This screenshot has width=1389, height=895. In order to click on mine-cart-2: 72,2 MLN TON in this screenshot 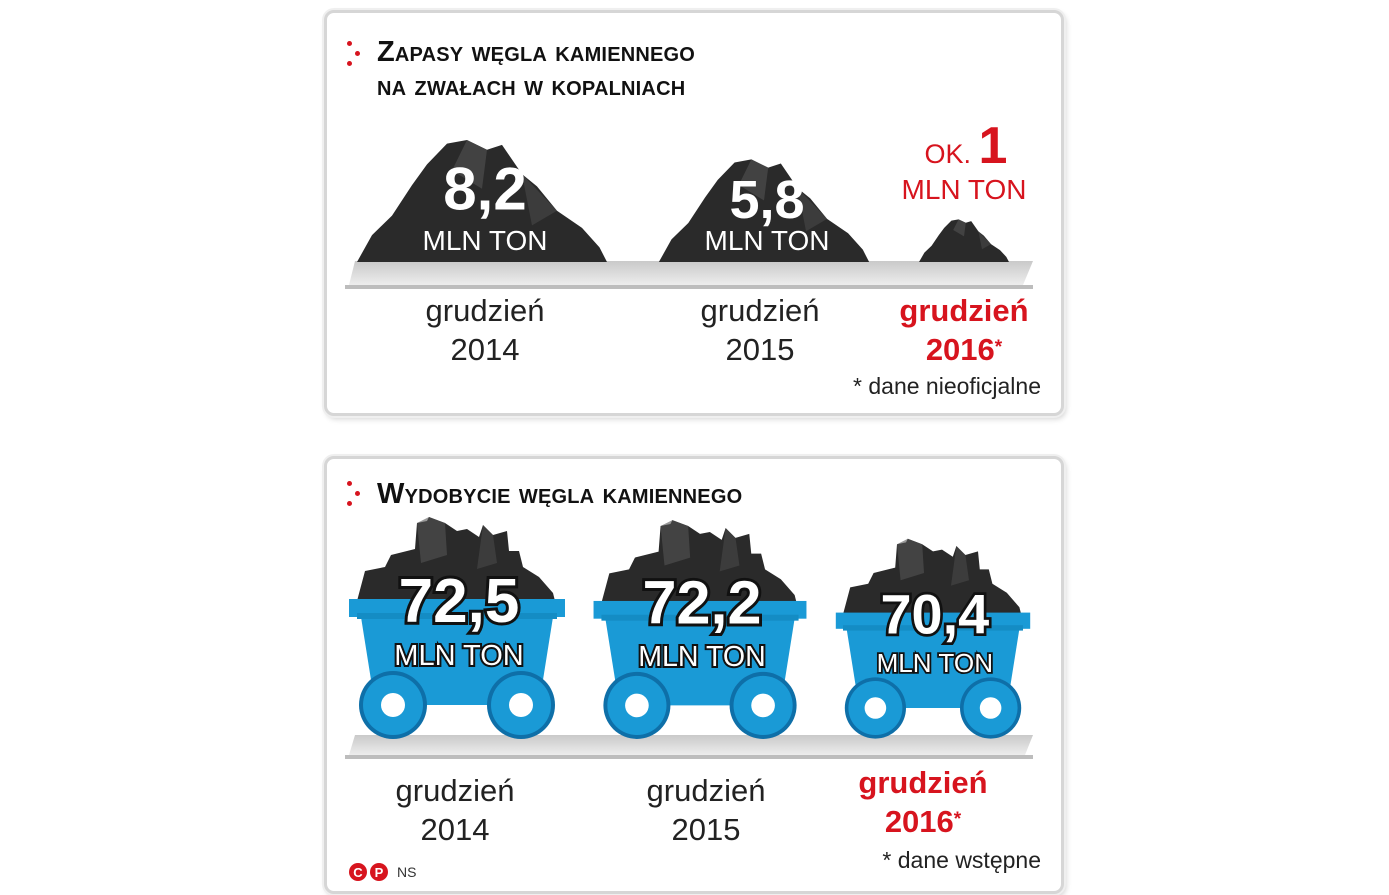, I will do `click(700, 629)`.